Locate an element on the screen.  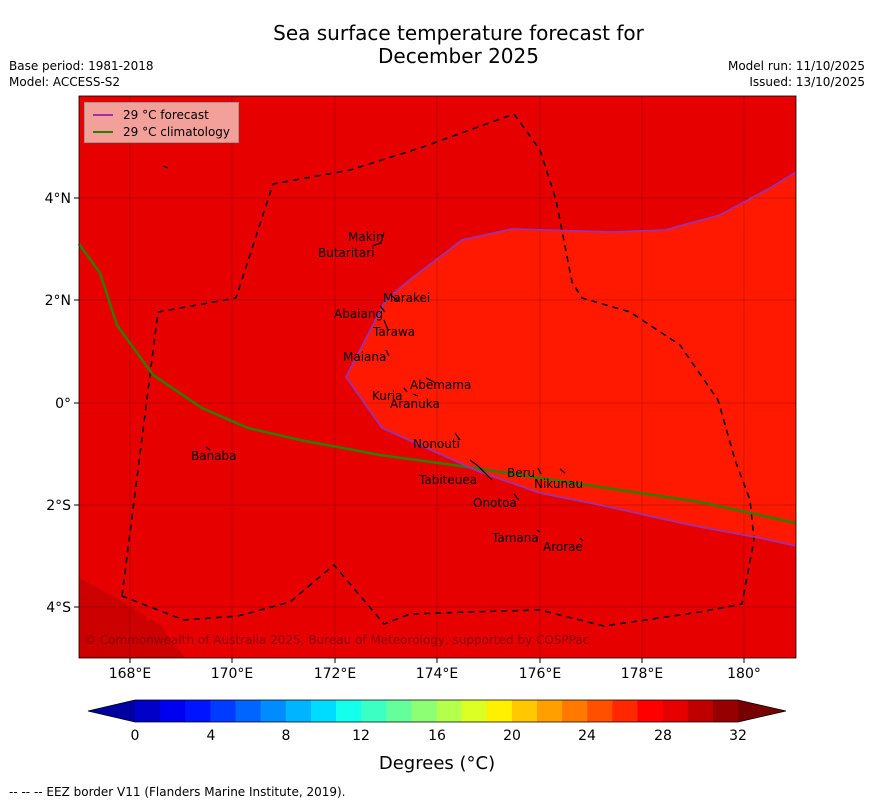
model-name: Model: ACCESS-S2 is located at coordinates (65, 82).